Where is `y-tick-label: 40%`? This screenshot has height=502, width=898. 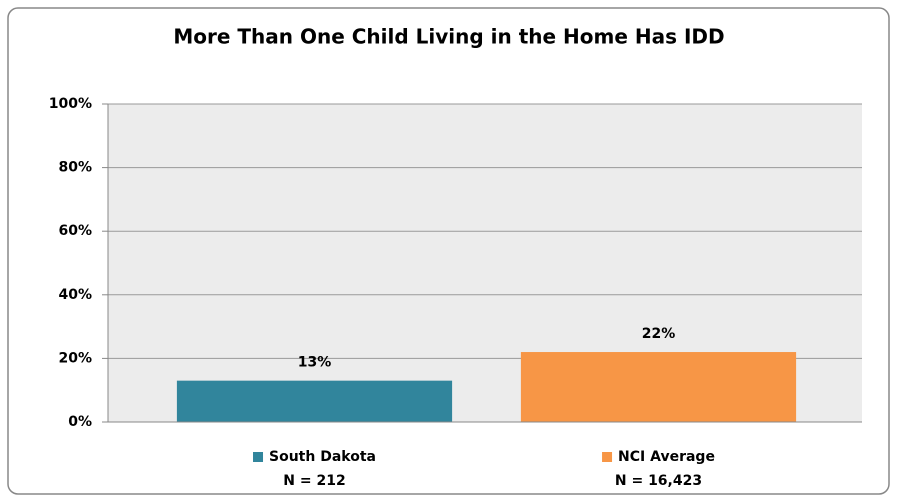 y-tick-label: 40% is located at coordinates (75, 295).